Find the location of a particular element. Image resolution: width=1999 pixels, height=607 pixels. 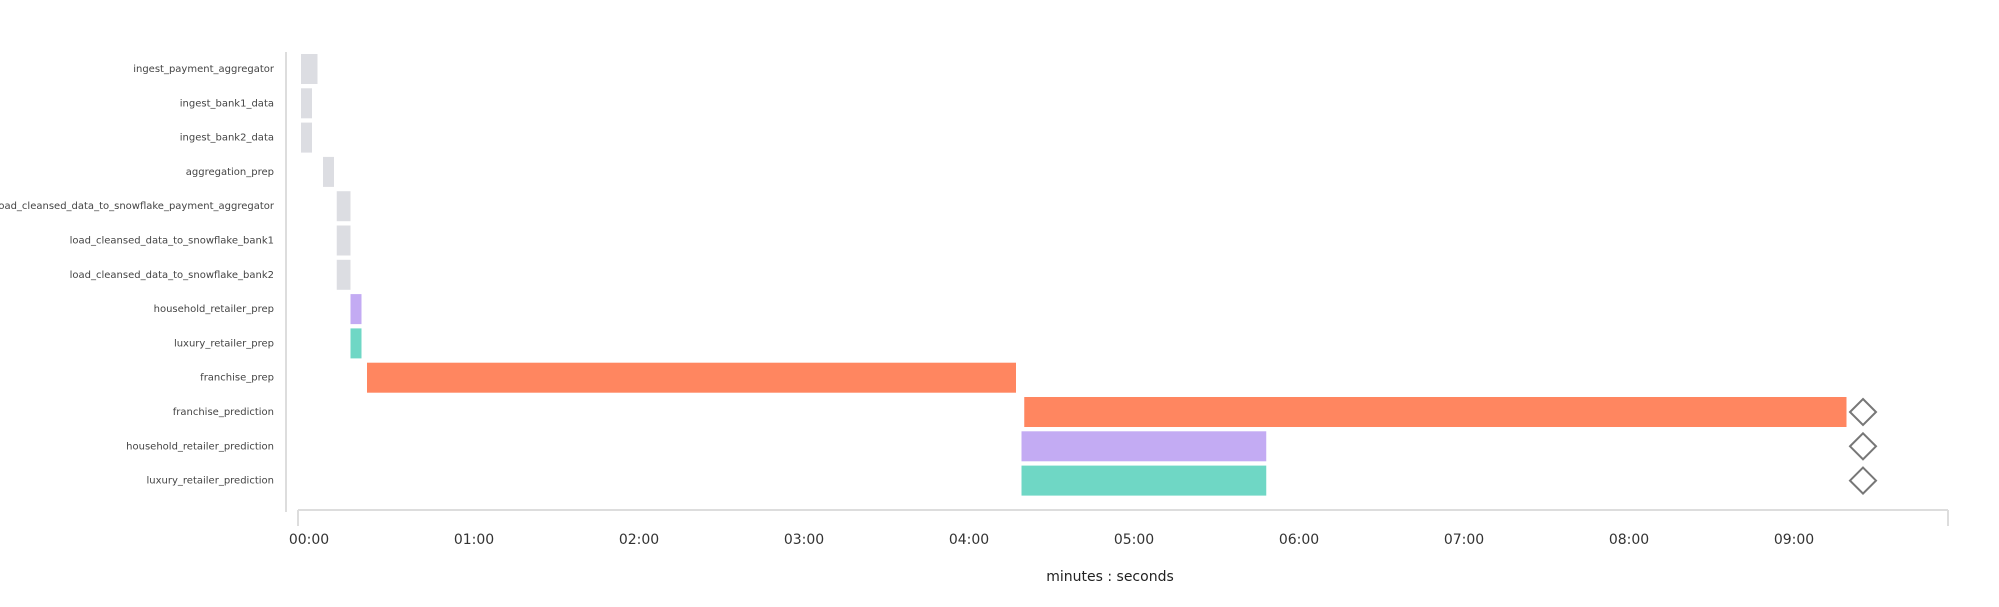

task-label: luxury_retailer_prep is located at coordinates (224, 343).